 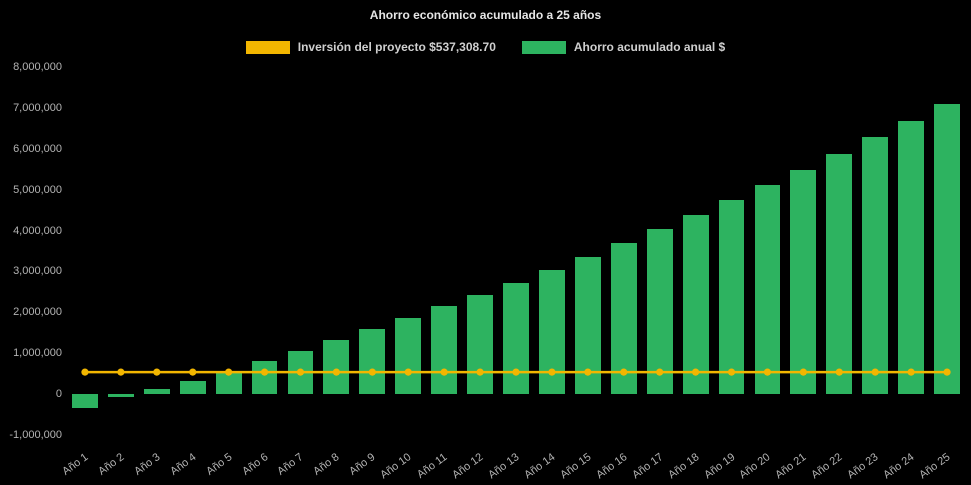 What do you see at coordinates (35, 435) in the screenshot?
I see `y-axis-tick-label: -1,000,000` at bounding box center [35, 435].